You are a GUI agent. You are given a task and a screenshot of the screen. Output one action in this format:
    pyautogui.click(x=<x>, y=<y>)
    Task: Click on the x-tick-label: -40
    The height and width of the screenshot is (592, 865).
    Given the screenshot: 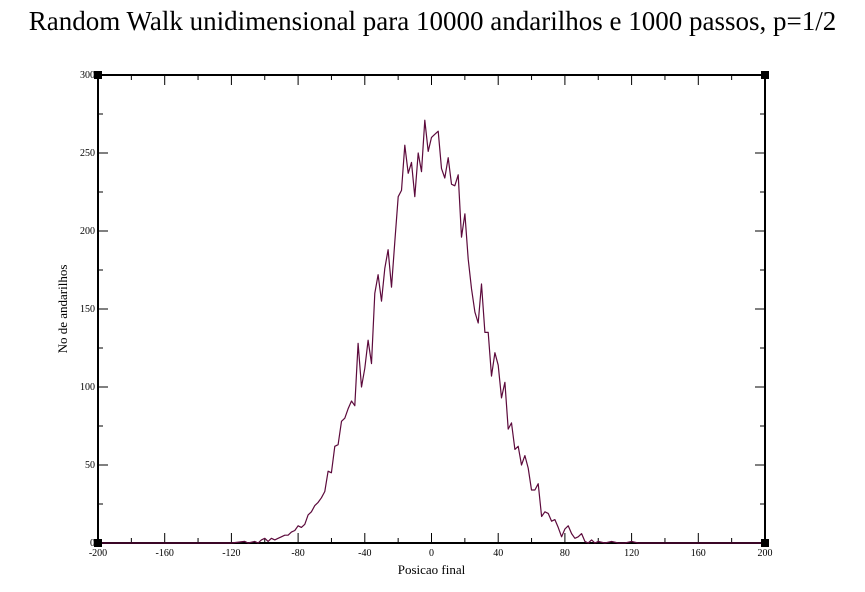 What is the action you would take?
    pyautogui.click(x=364, y=553)
    